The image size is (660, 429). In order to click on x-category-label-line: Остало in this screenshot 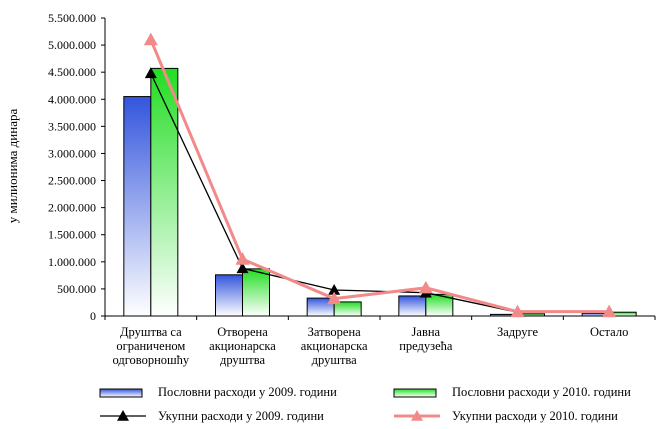, I will do `click(609, 332)`.